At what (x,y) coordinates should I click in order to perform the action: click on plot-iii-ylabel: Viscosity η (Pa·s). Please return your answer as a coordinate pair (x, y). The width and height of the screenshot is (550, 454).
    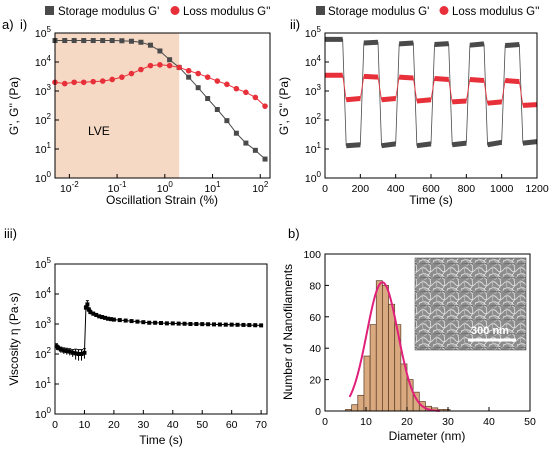
    Looking at the image, I should click on (14, 338).